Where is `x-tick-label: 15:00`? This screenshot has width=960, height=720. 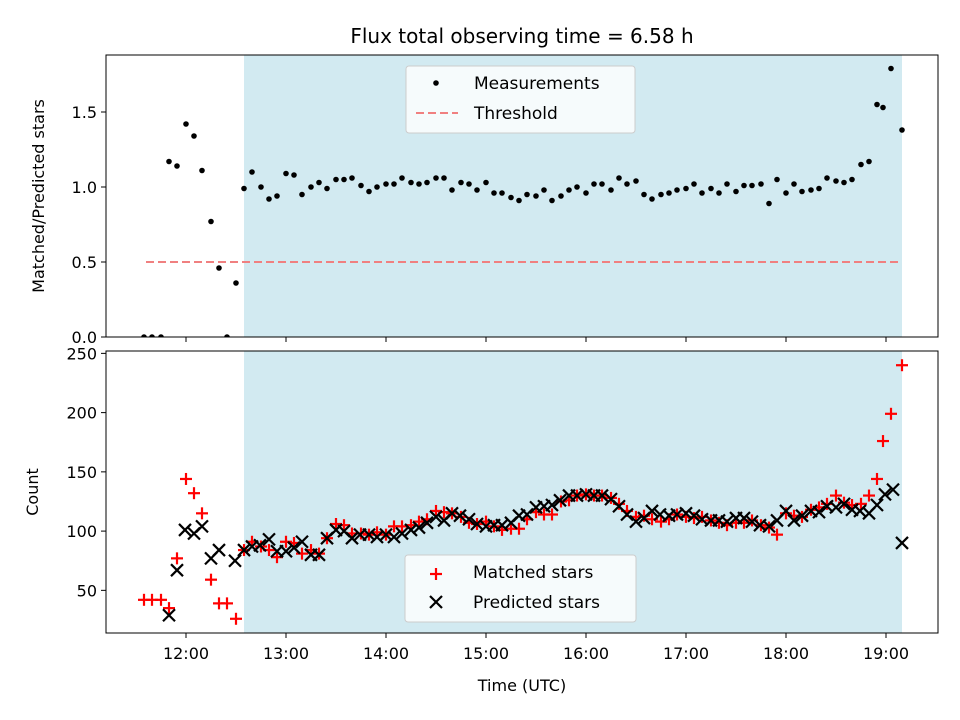
x-tick-label: 15:00 is located at coordinates (486, 653).